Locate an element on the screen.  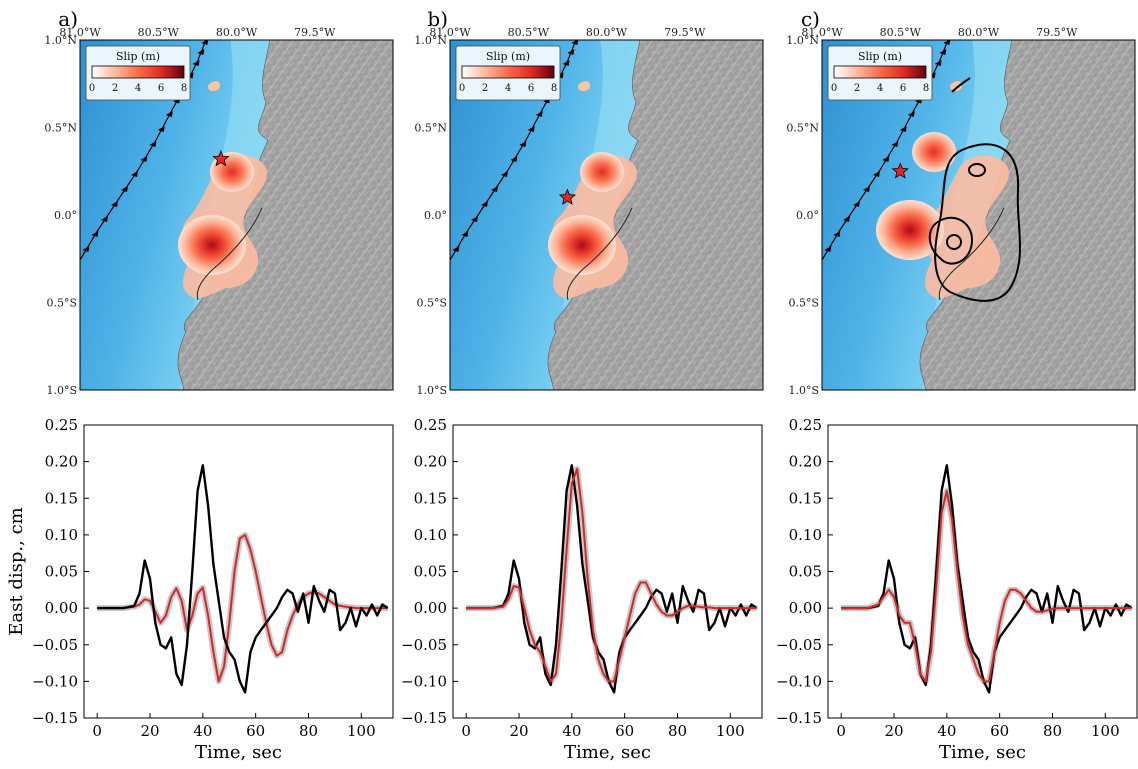
panel-label: c) is located at coordinates (810, 19).